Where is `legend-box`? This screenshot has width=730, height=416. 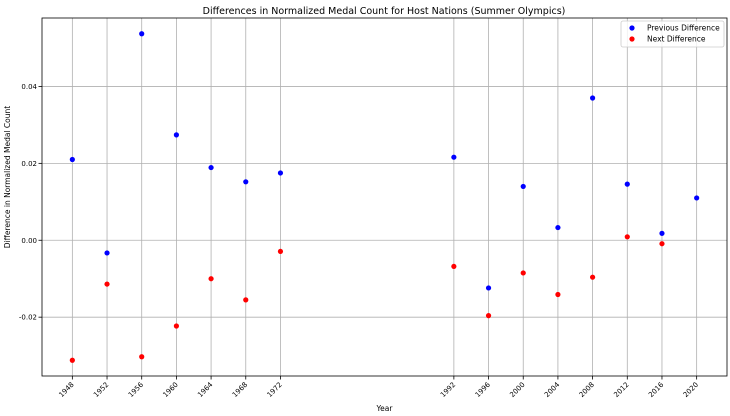 legend-box is located at coordinates (672, 34).